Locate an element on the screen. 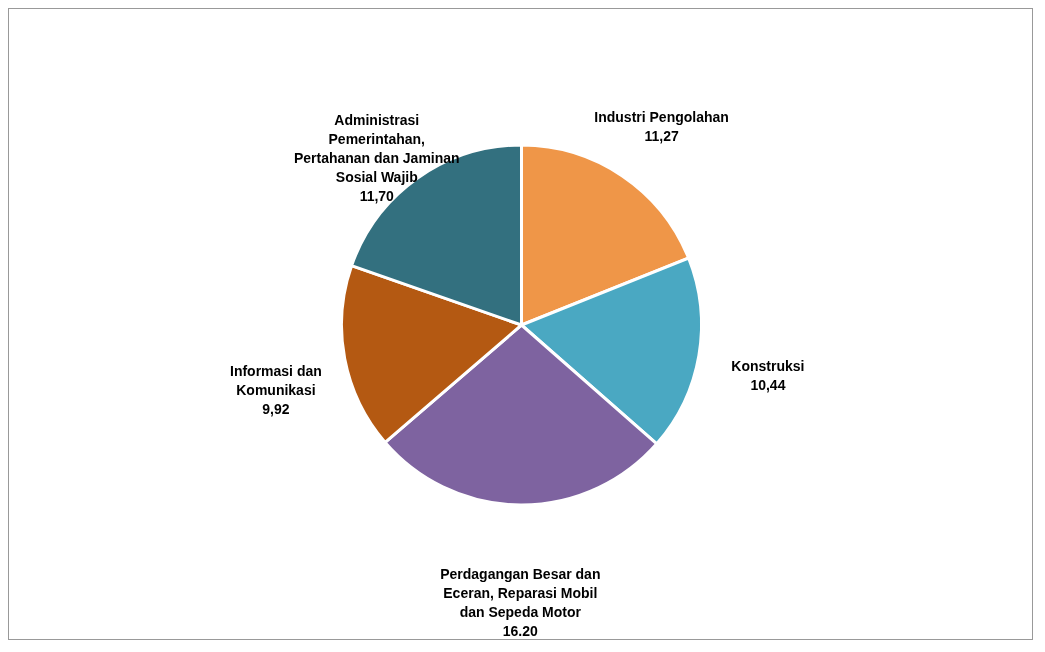  data-label: 9,92 is located at coordinates (276, 408).